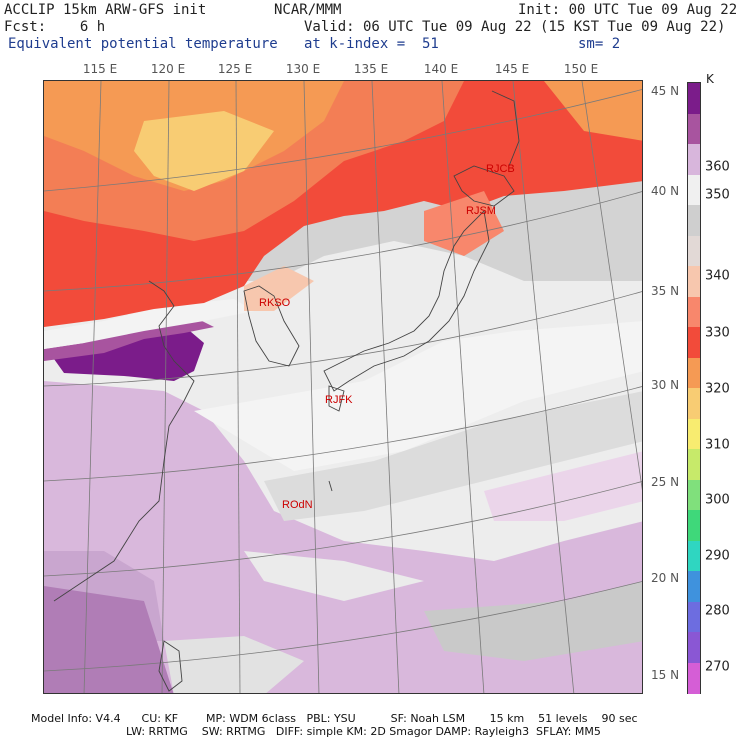 Image resolution: width=740 pixels, height=740 pixels. What do you see at coordinates (100, 69) in the screenshot?
I see `lon-label-115e: 115 E` at bounding box center [100, 69].